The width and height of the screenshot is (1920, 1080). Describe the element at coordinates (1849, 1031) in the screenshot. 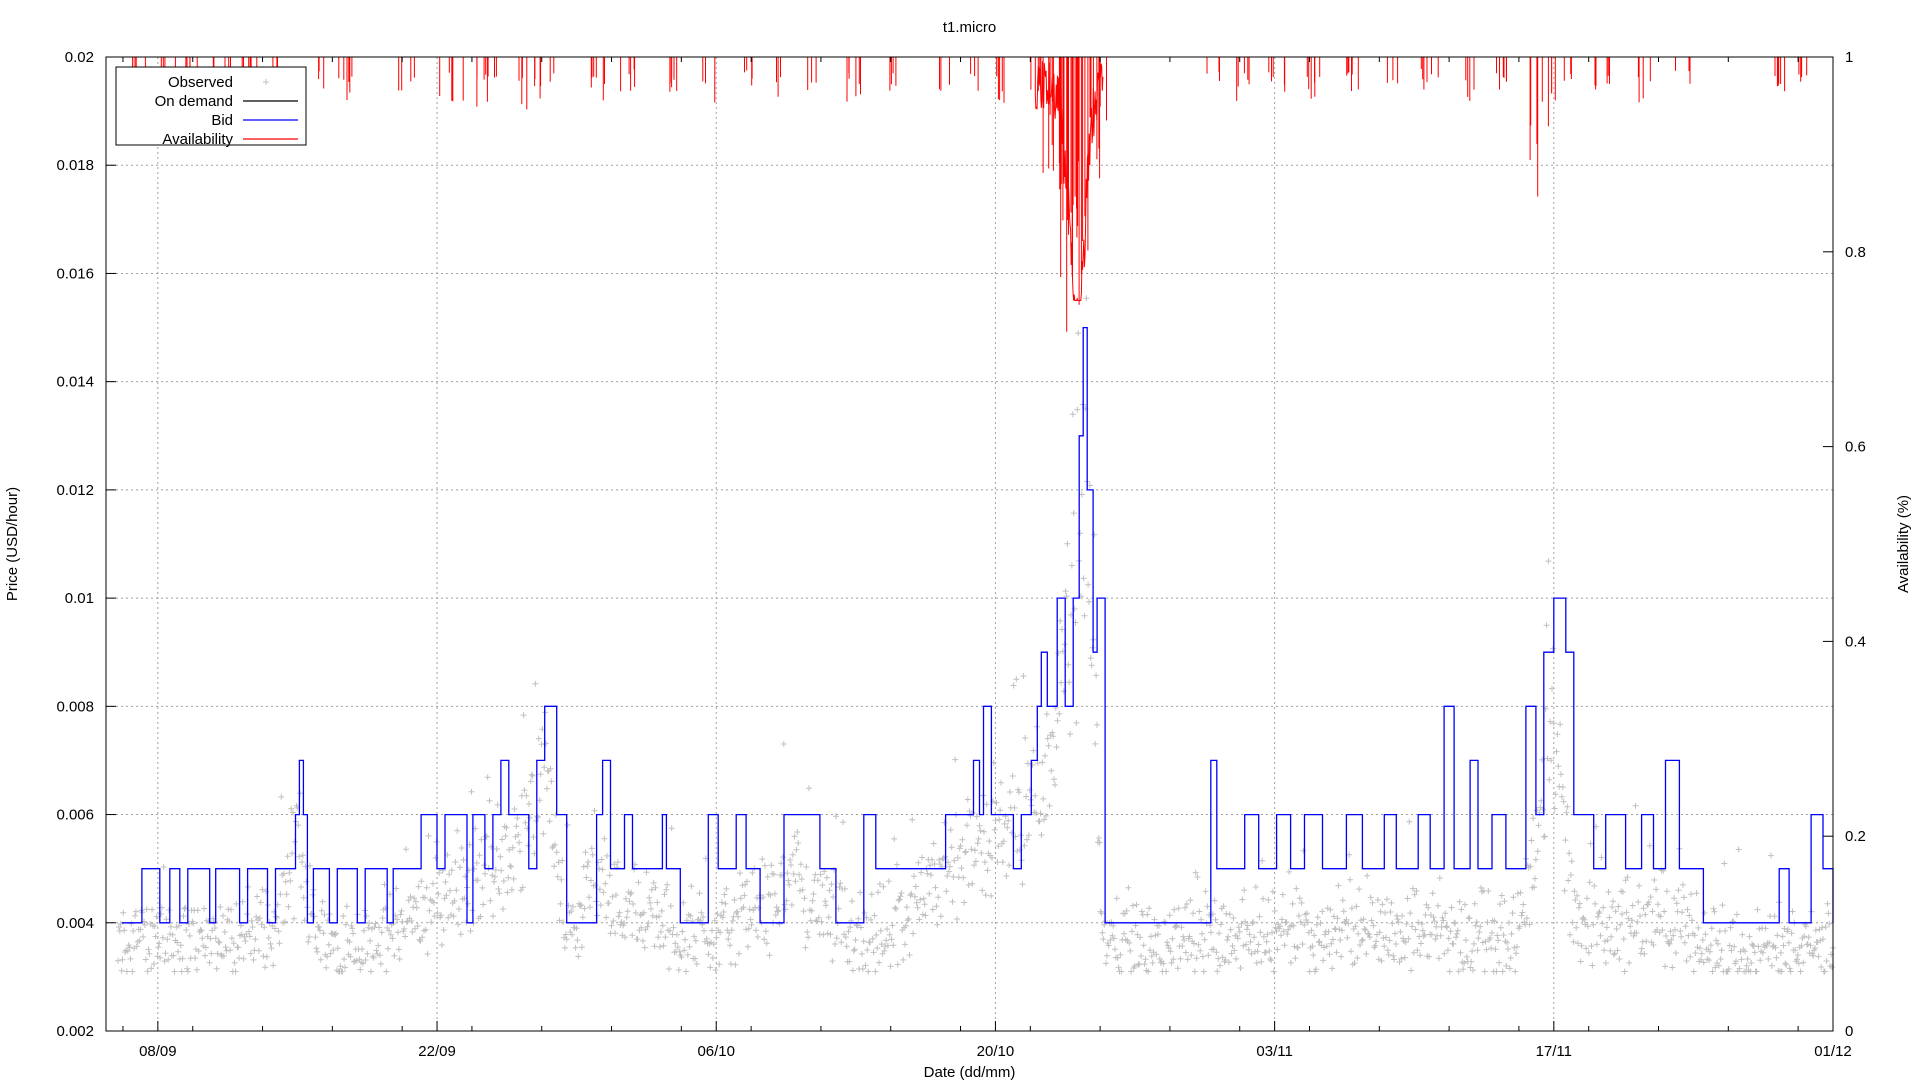

I see `y2-tick-label: 0` at that location.